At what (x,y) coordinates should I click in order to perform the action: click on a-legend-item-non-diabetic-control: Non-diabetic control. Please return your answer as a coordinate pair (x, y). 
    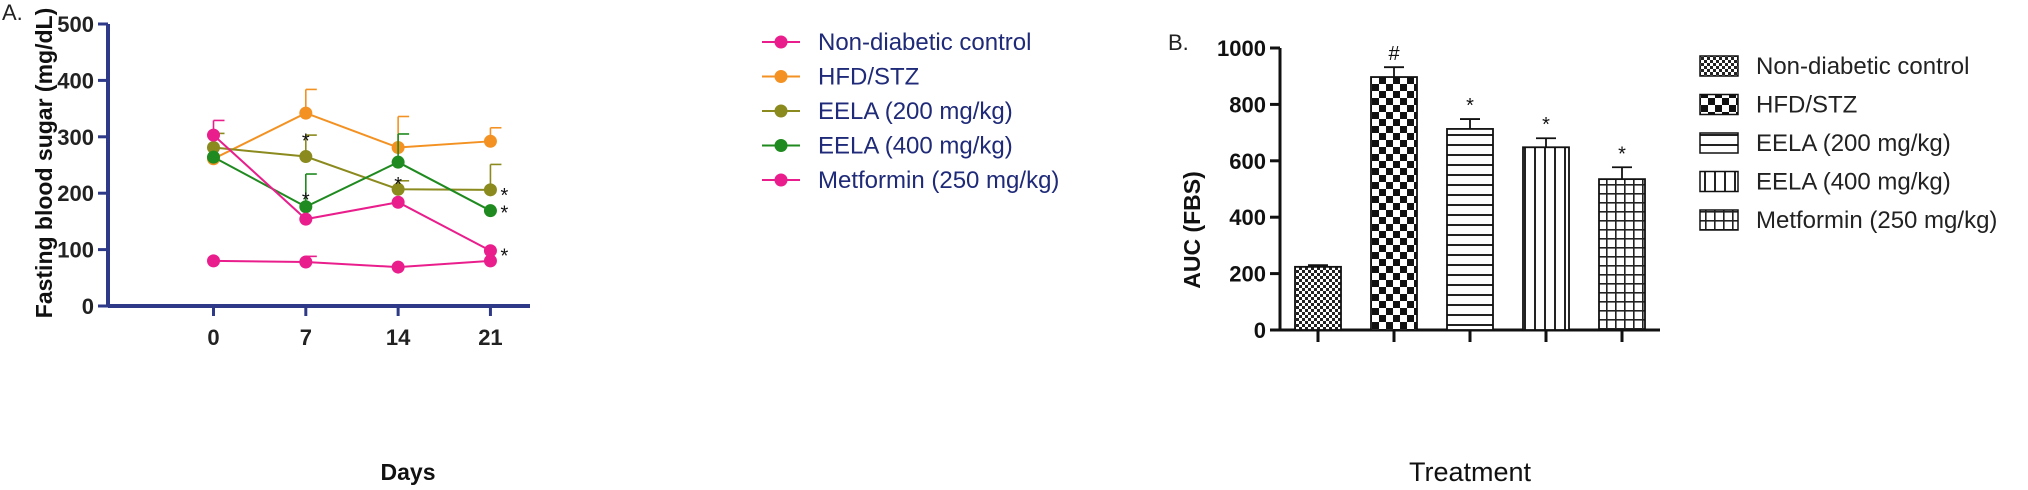
    Looking at the image, I should click on (896, 42).